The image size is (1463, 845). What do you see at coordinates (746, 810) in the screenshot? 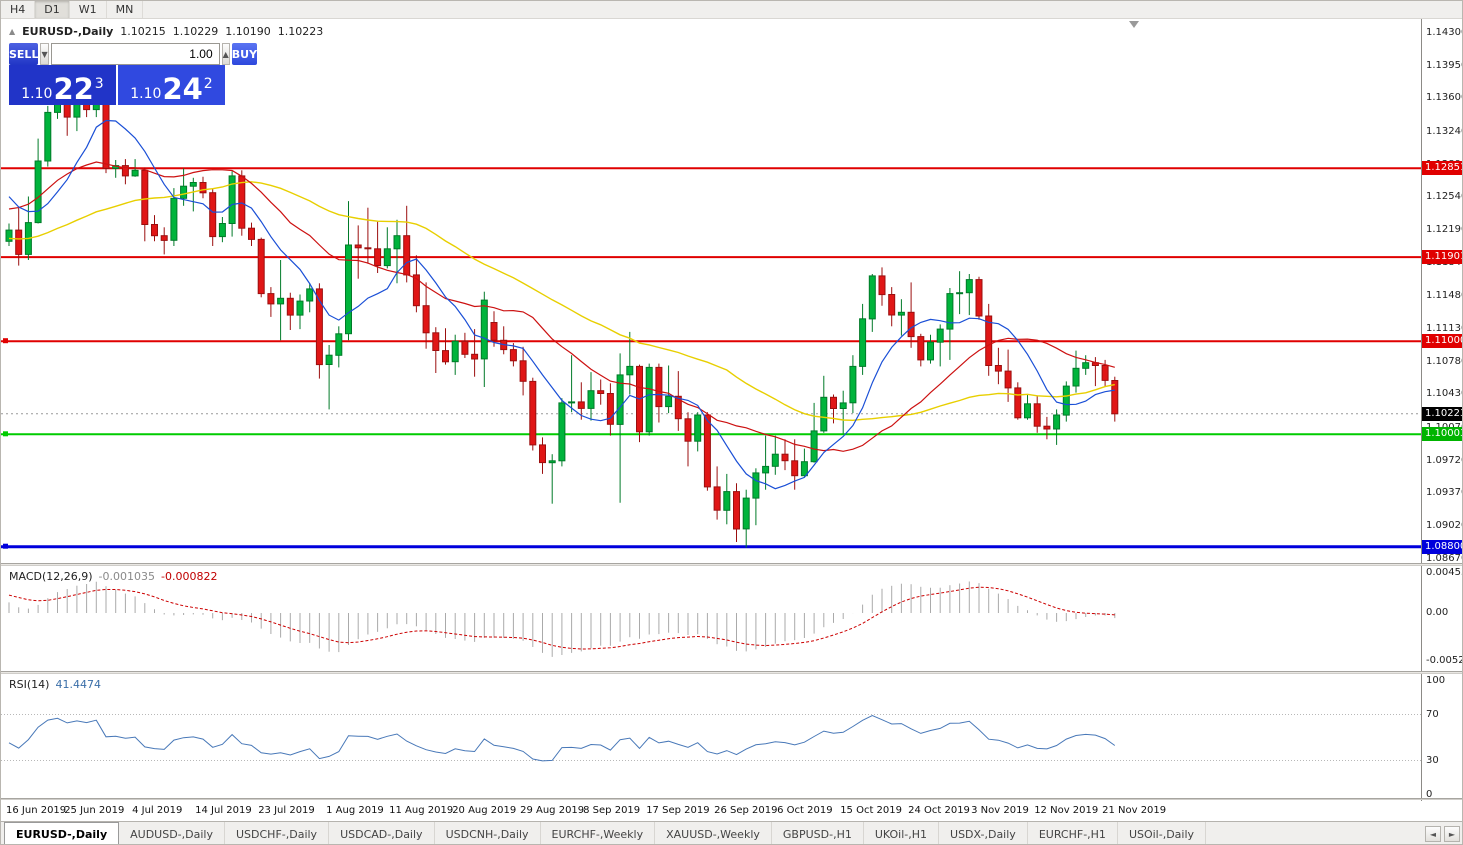
I see `date-label: 26 Sep 2019` at bounding box center [746, 810].